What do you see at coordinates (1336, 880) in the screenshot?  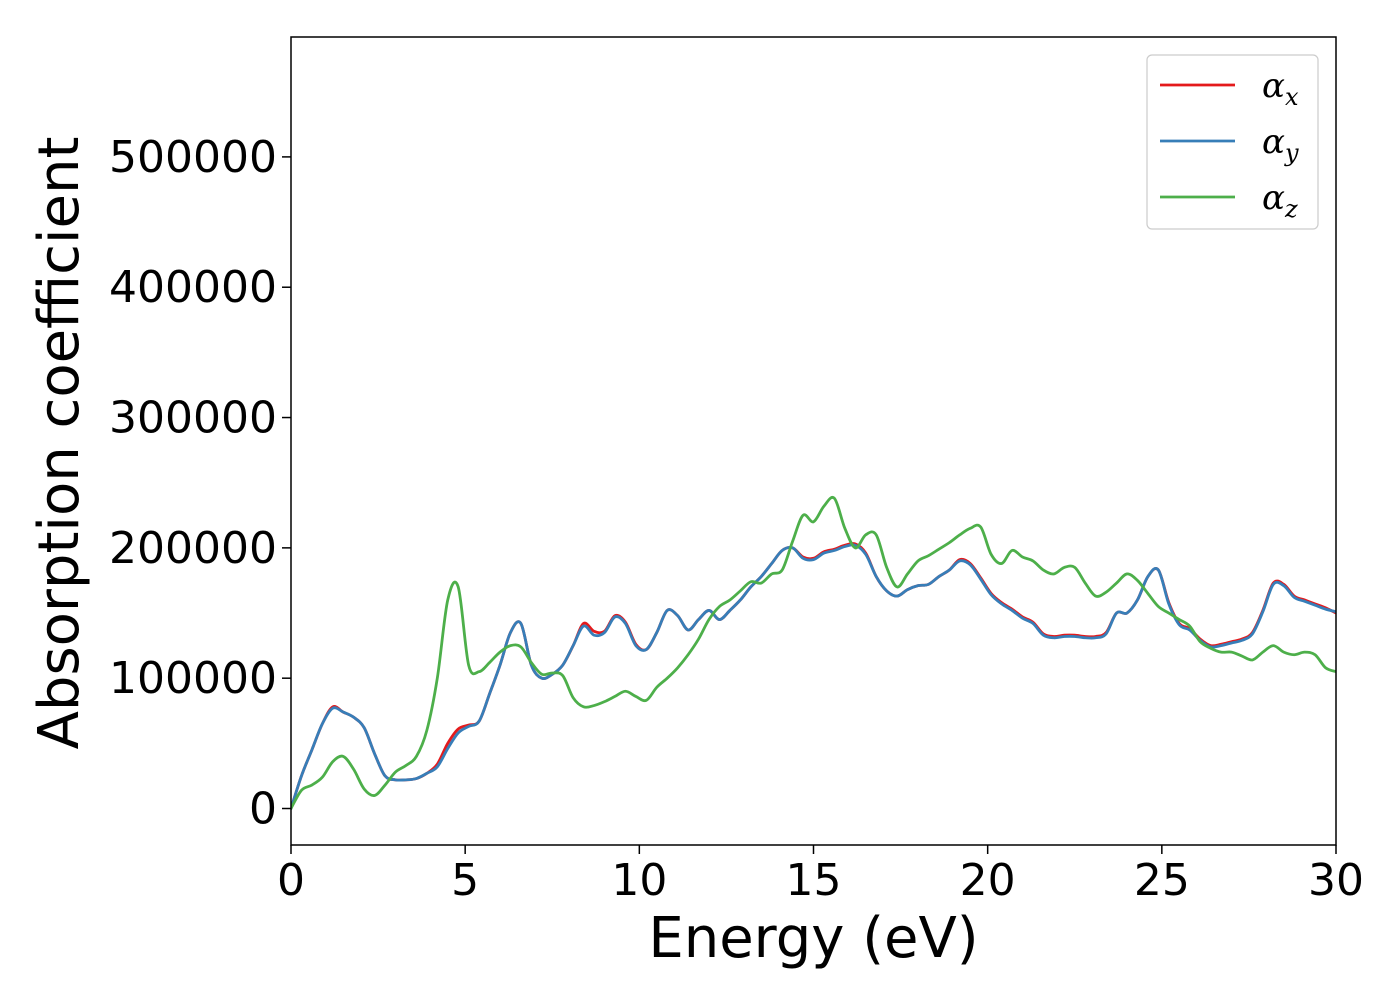 I see `x-tick-label: 30` at bounding box center [1336, 880].